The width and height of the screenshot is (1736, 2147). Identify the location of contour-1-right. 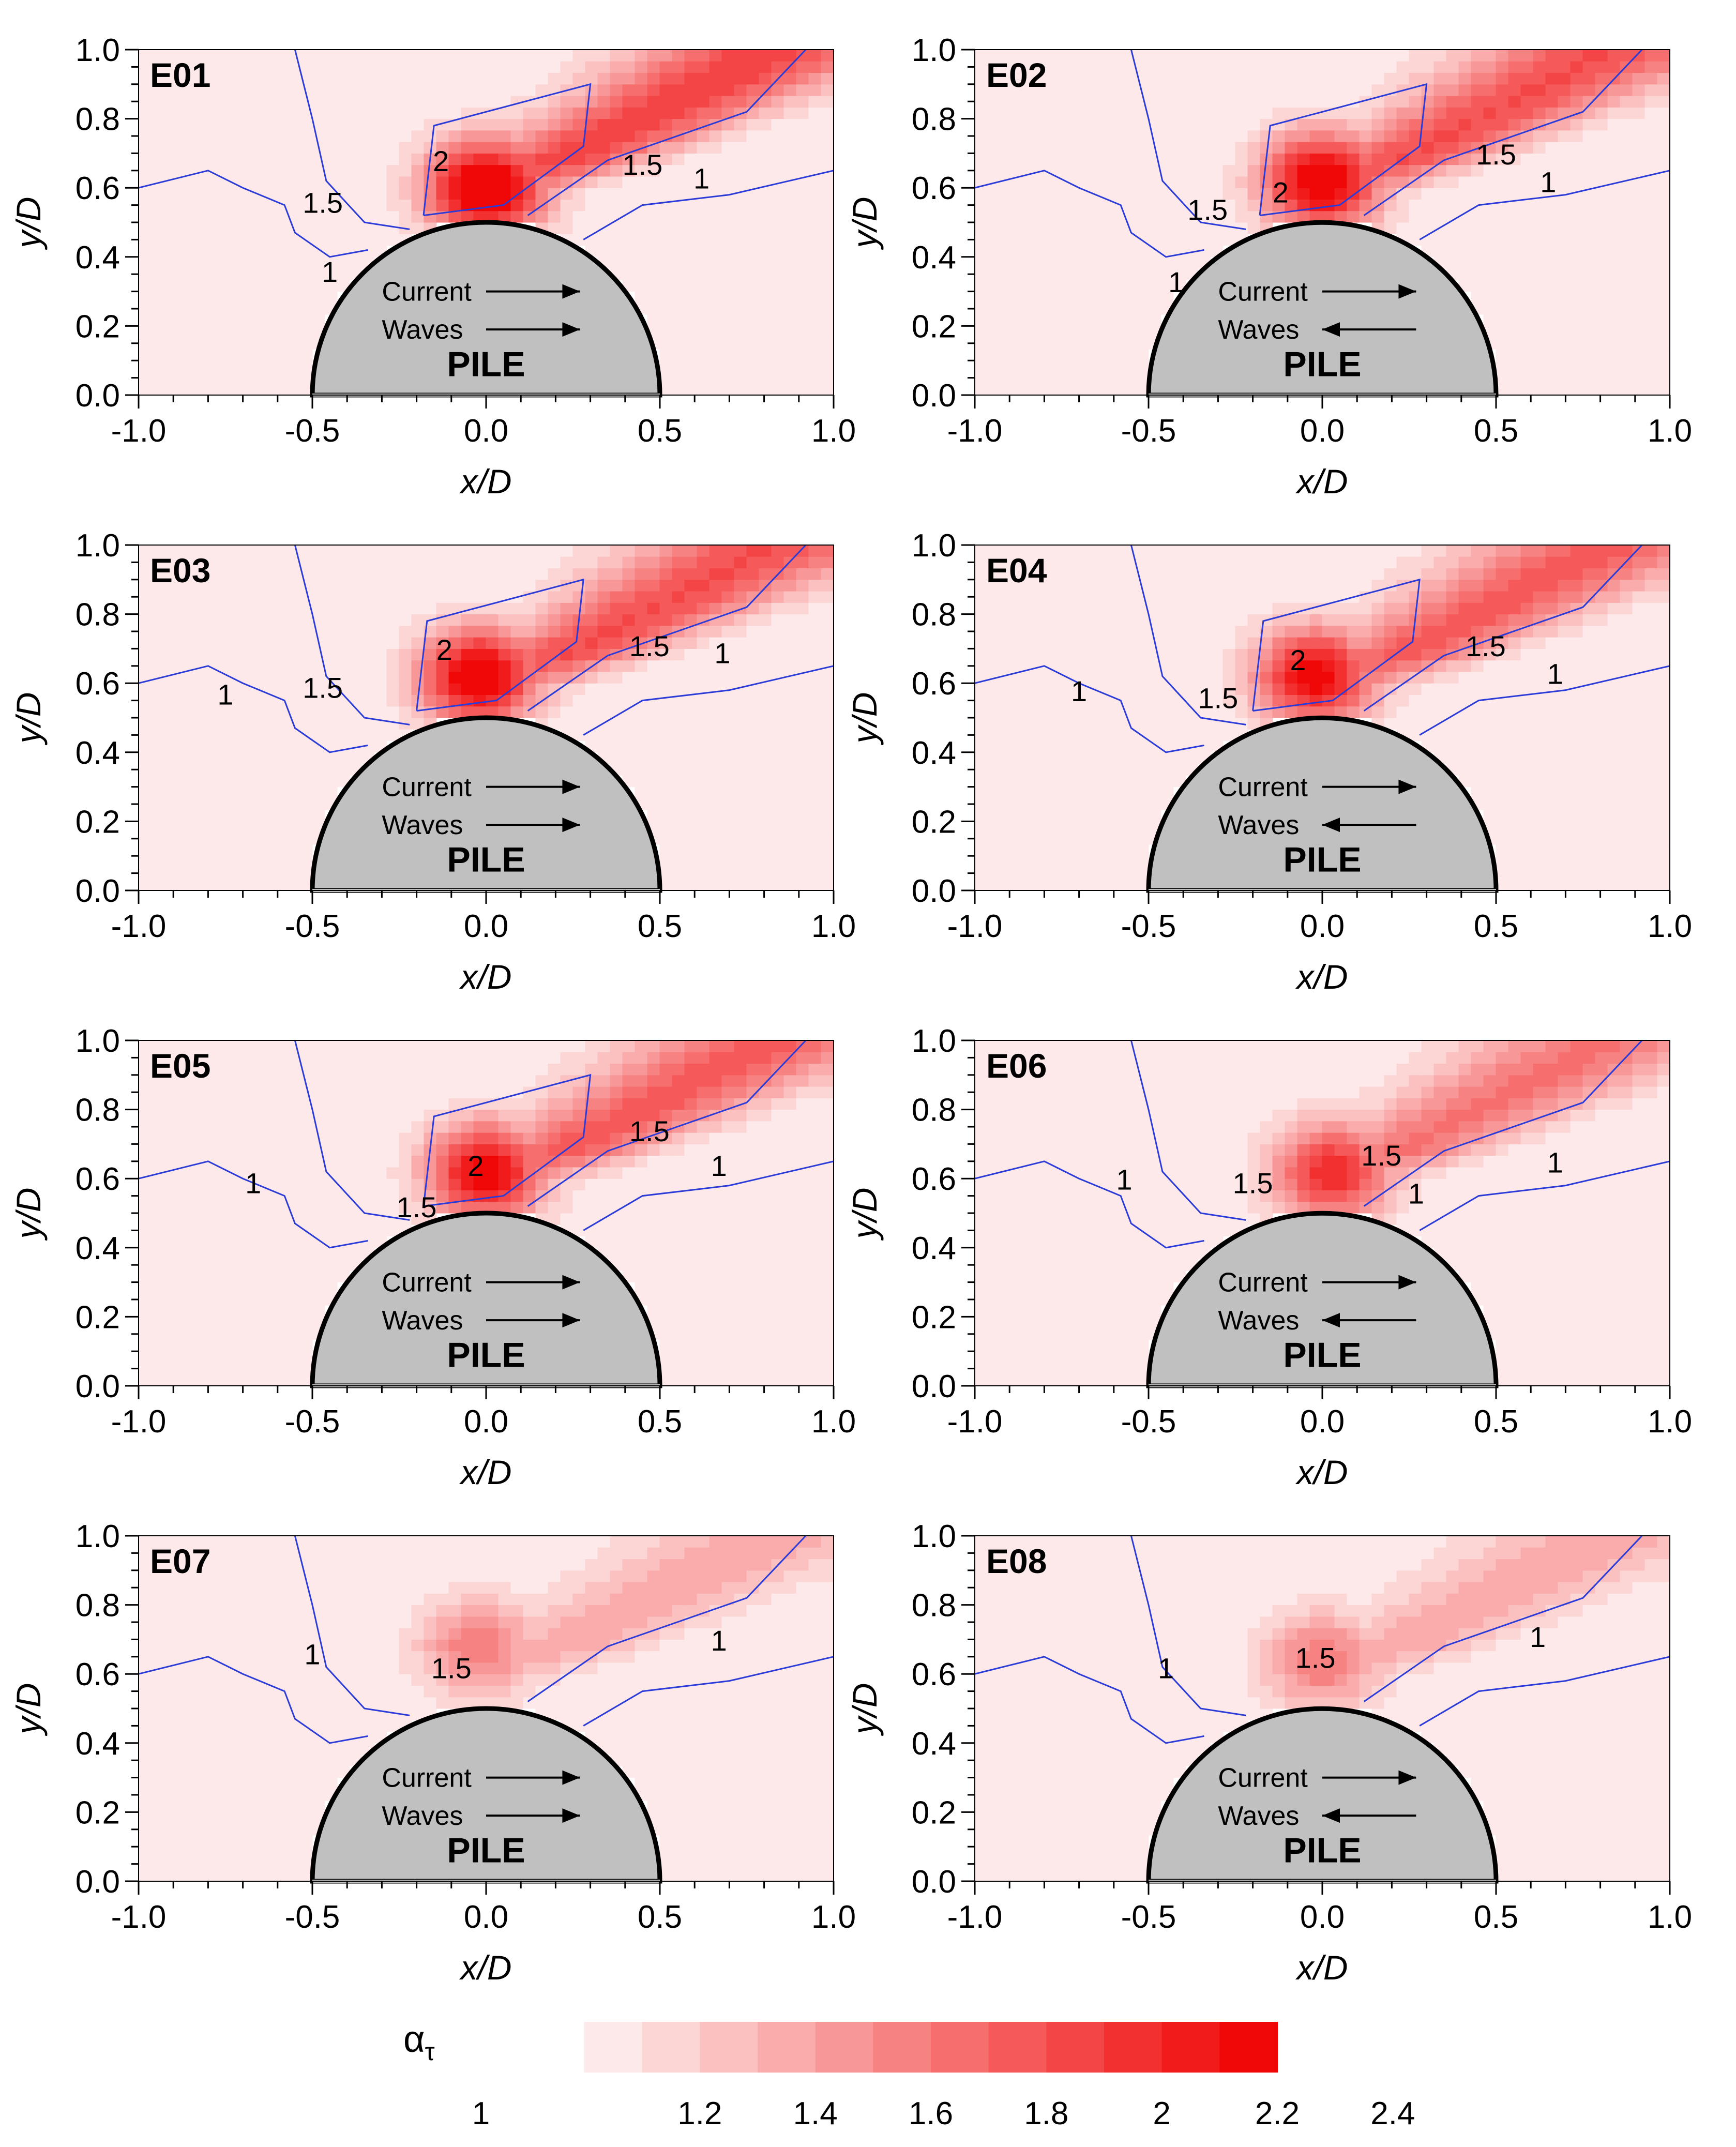
(708, 700).